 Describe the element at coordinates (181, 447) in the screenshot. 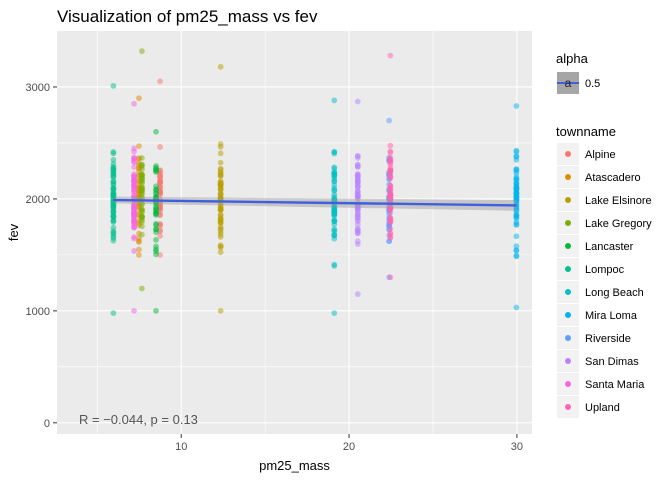

I see `x-tick-label: 10` at that location.